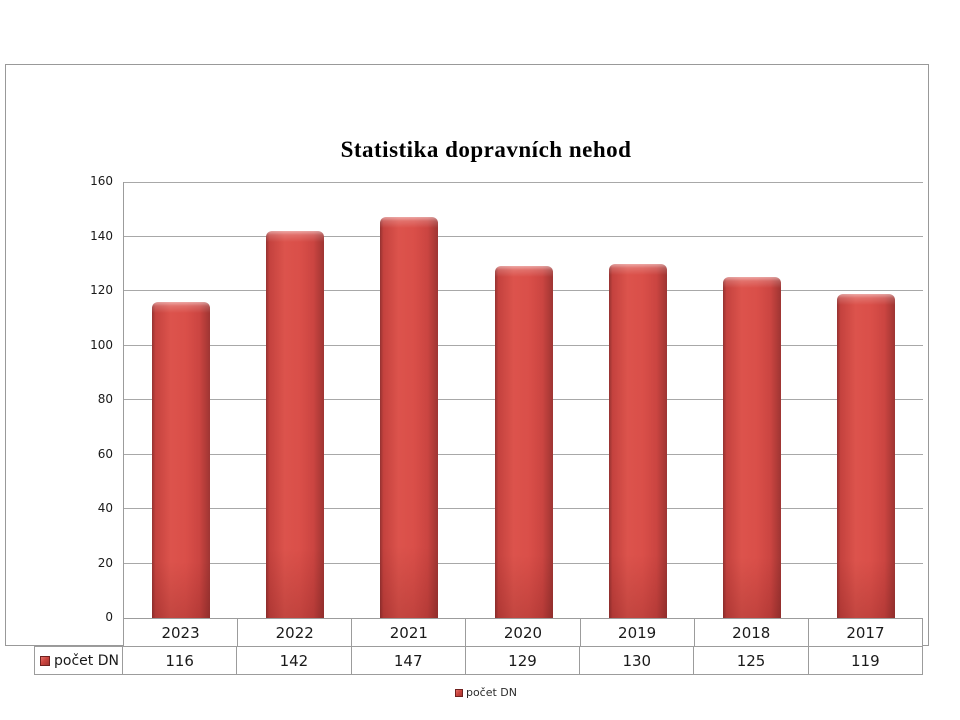  I want to click on y-tick-label-0: 0, so click(109, 617).